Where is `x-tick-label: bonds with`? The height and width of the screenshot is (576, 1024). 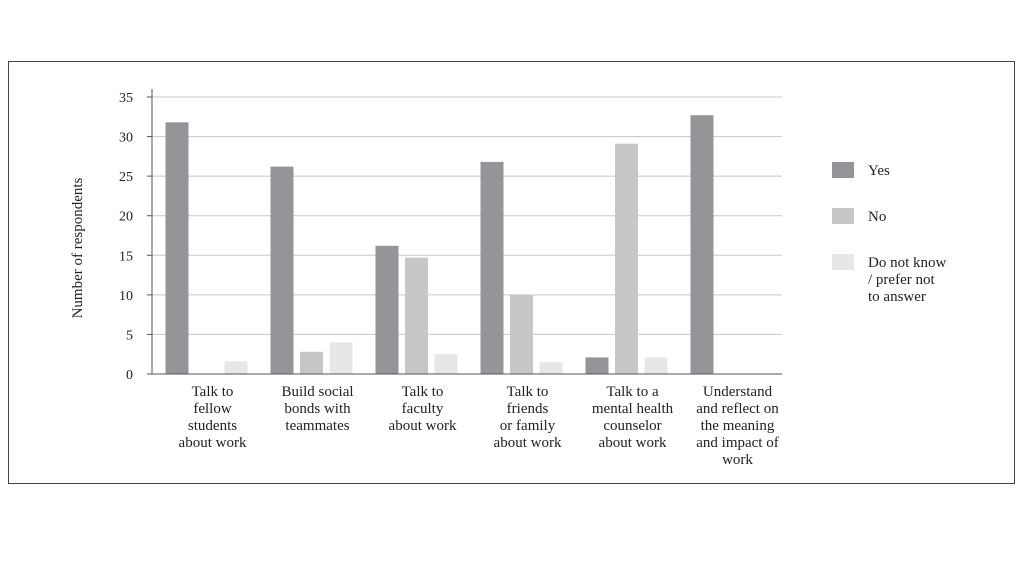
x-tick-label: bonds with is located at coordinates (317, 409).